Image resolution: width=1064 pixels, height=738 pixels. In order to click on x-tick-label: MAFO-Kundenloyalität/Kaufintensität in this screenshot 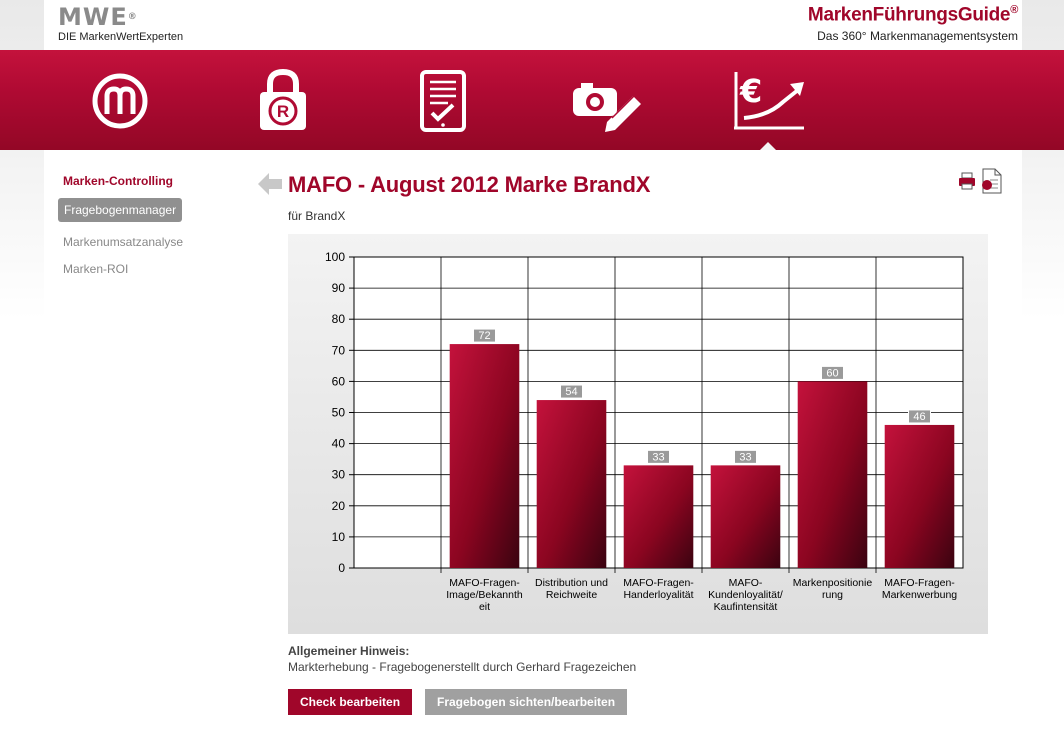, I will do `click(745, 595)`.